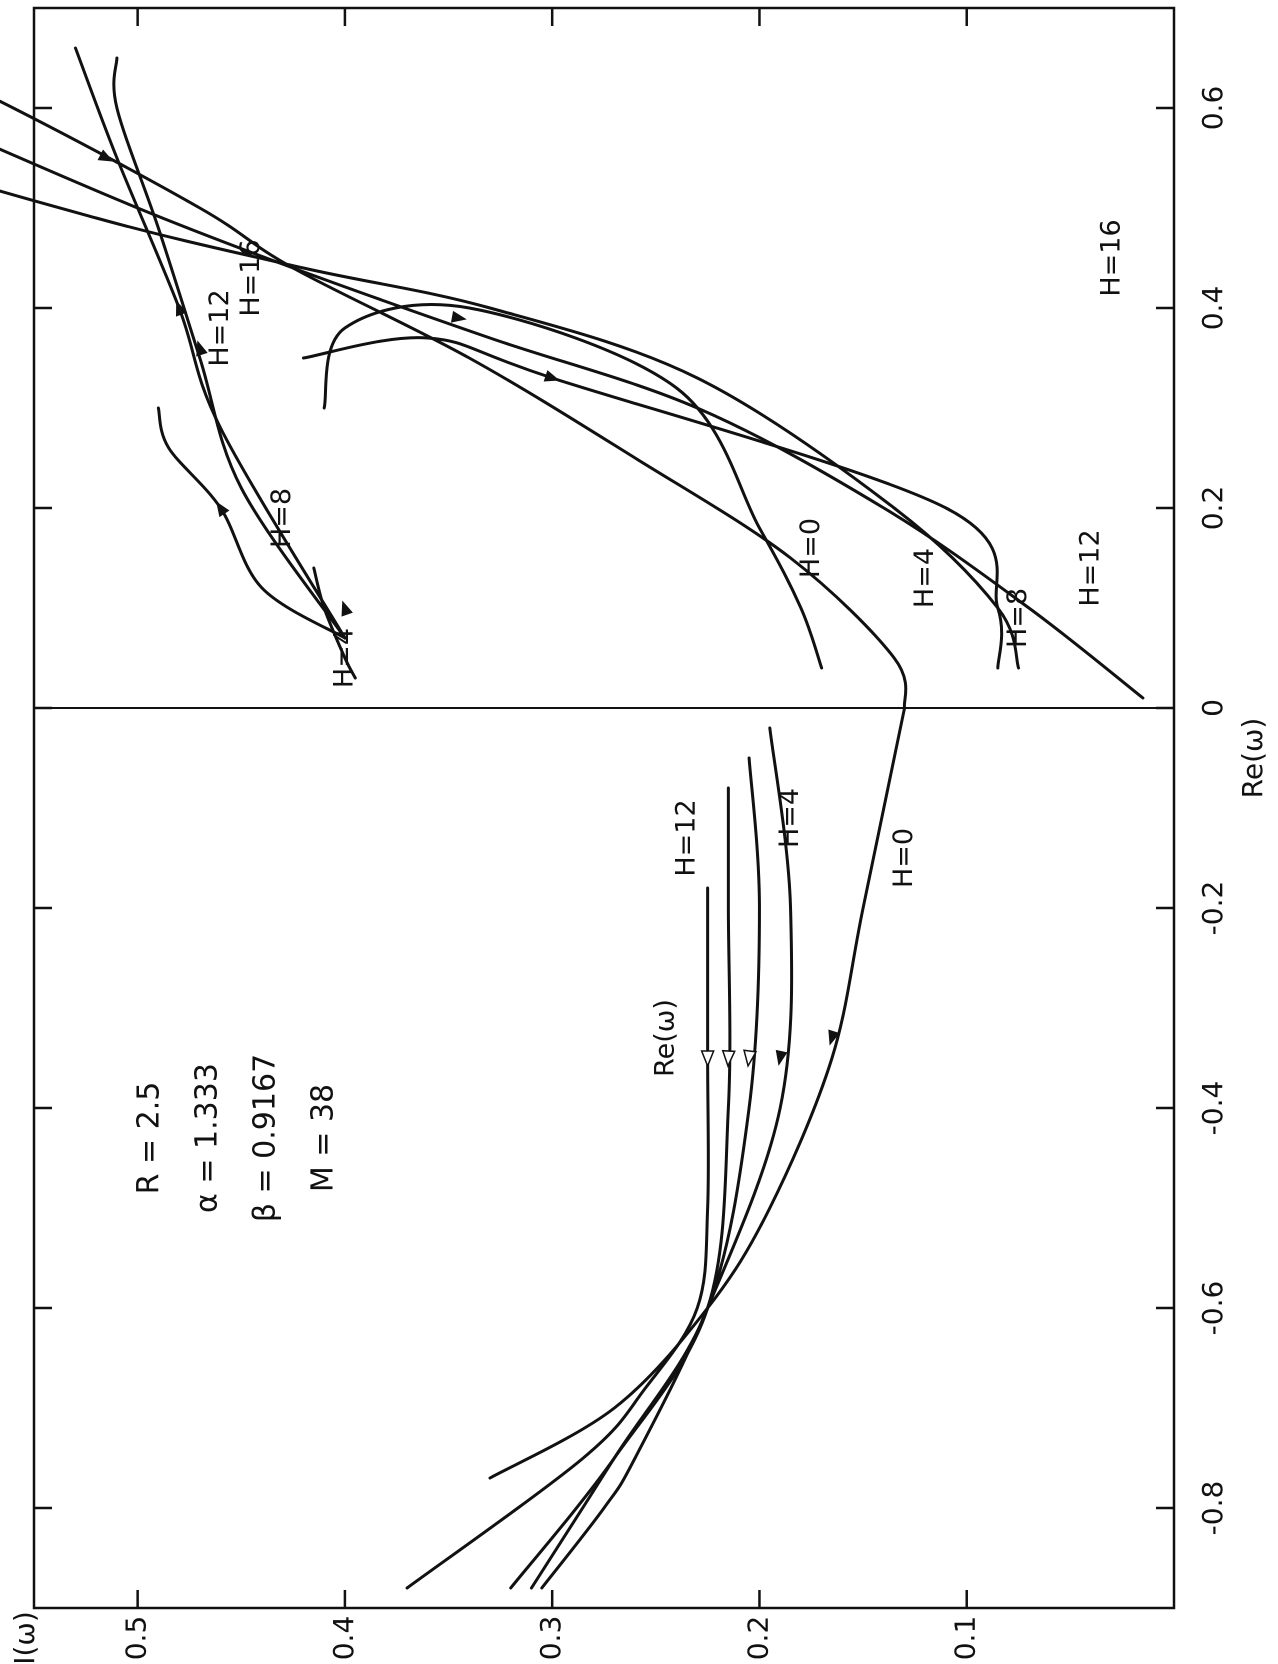 This screenshot has height=1664, width=1278. What do you see at coordinates (251, 523) in the screenshot?
I see `series-curve-right-upper-h8` at bounding box center [251, 523].